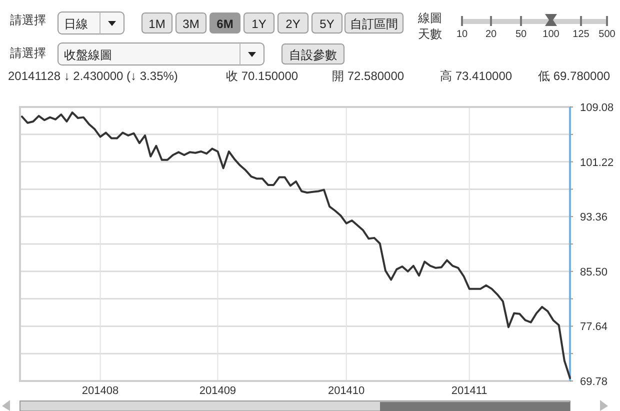 The width and height of the screenshot is (620, 411). What do you see at coordinates (313, 55) in the screenshot?
I see `text: 自設參數` at bounding box center [313, 55].